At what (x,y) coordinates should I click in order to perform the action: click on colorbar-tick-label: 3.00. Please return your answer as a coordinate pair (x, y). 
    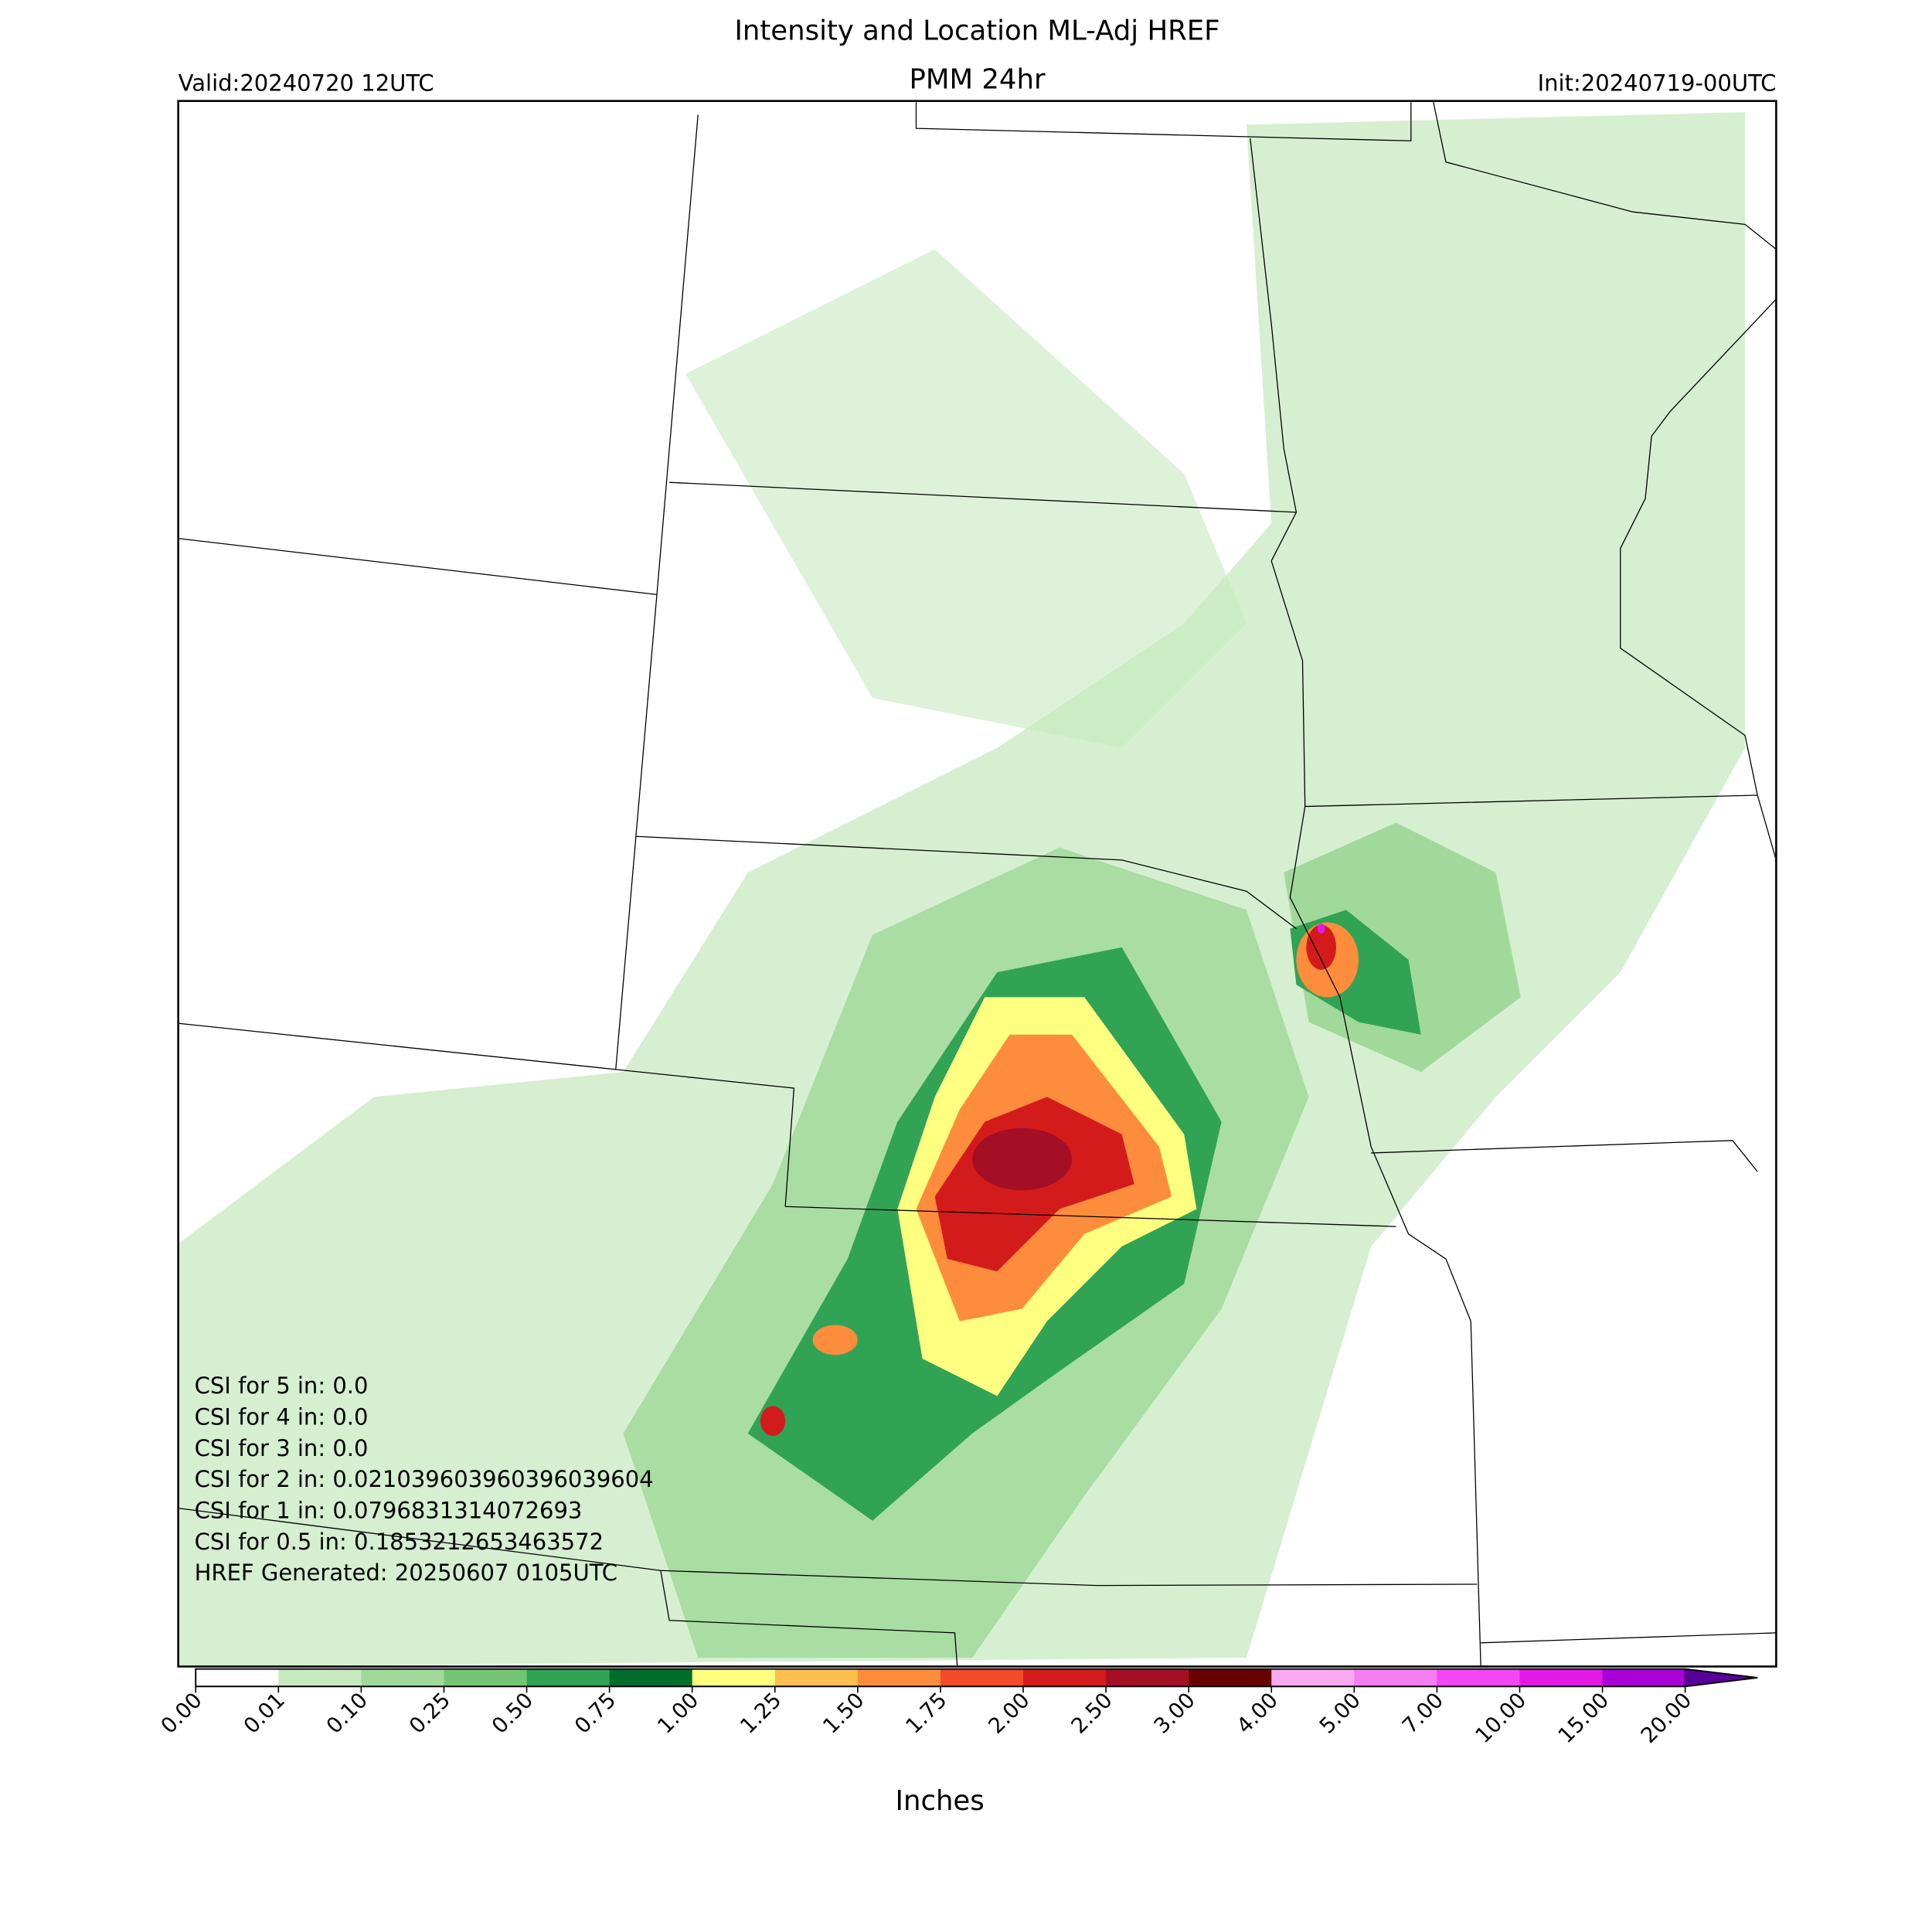
    Looking at the image, I should click on (1175, 1714).